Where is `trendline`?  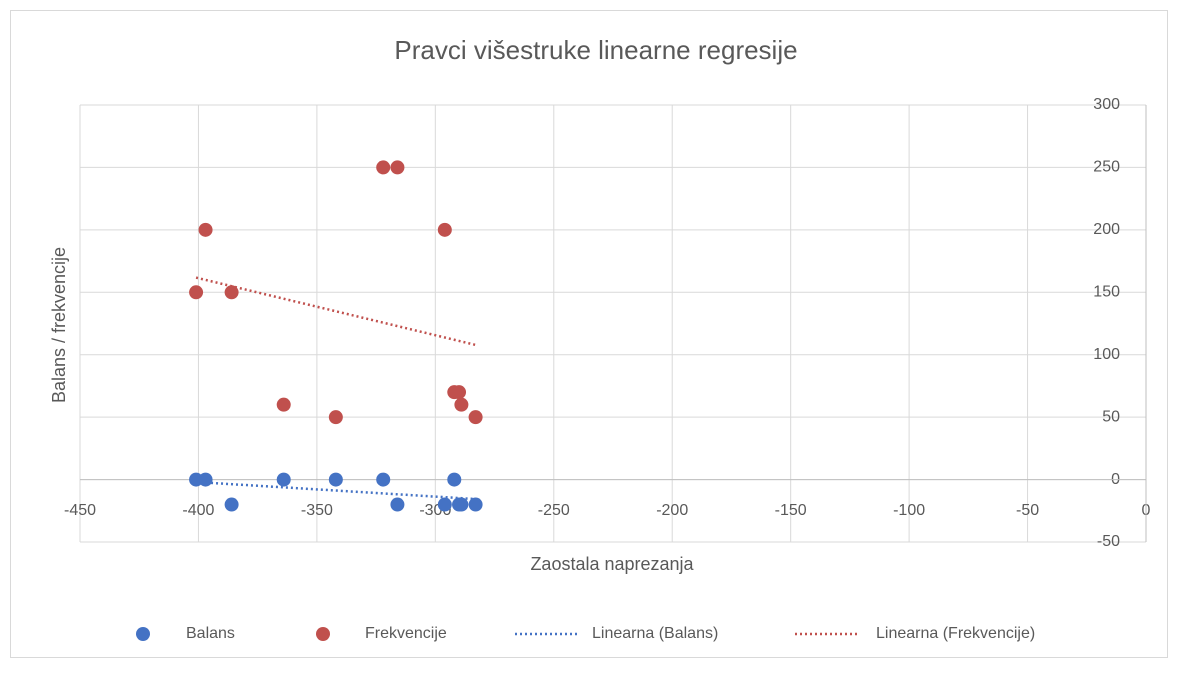 trendline is located at coordinates (335, 490).